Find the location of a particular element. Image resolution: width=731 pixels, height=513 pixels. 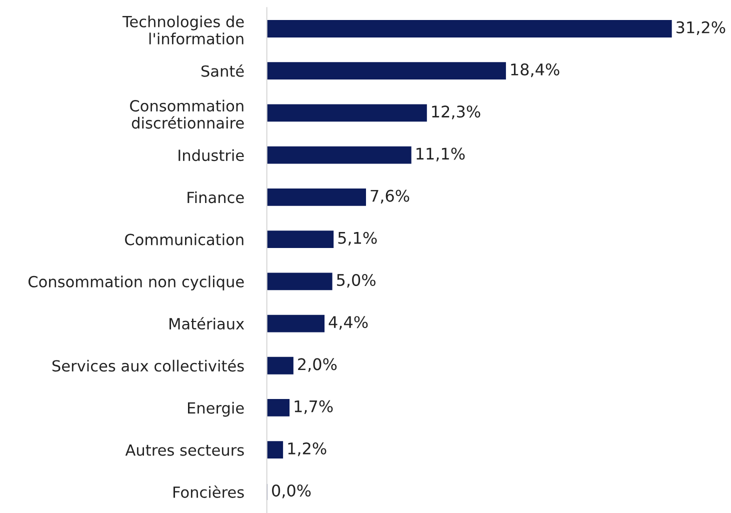

y-tick-label: Matériaux is located at coordinates (207, 323).